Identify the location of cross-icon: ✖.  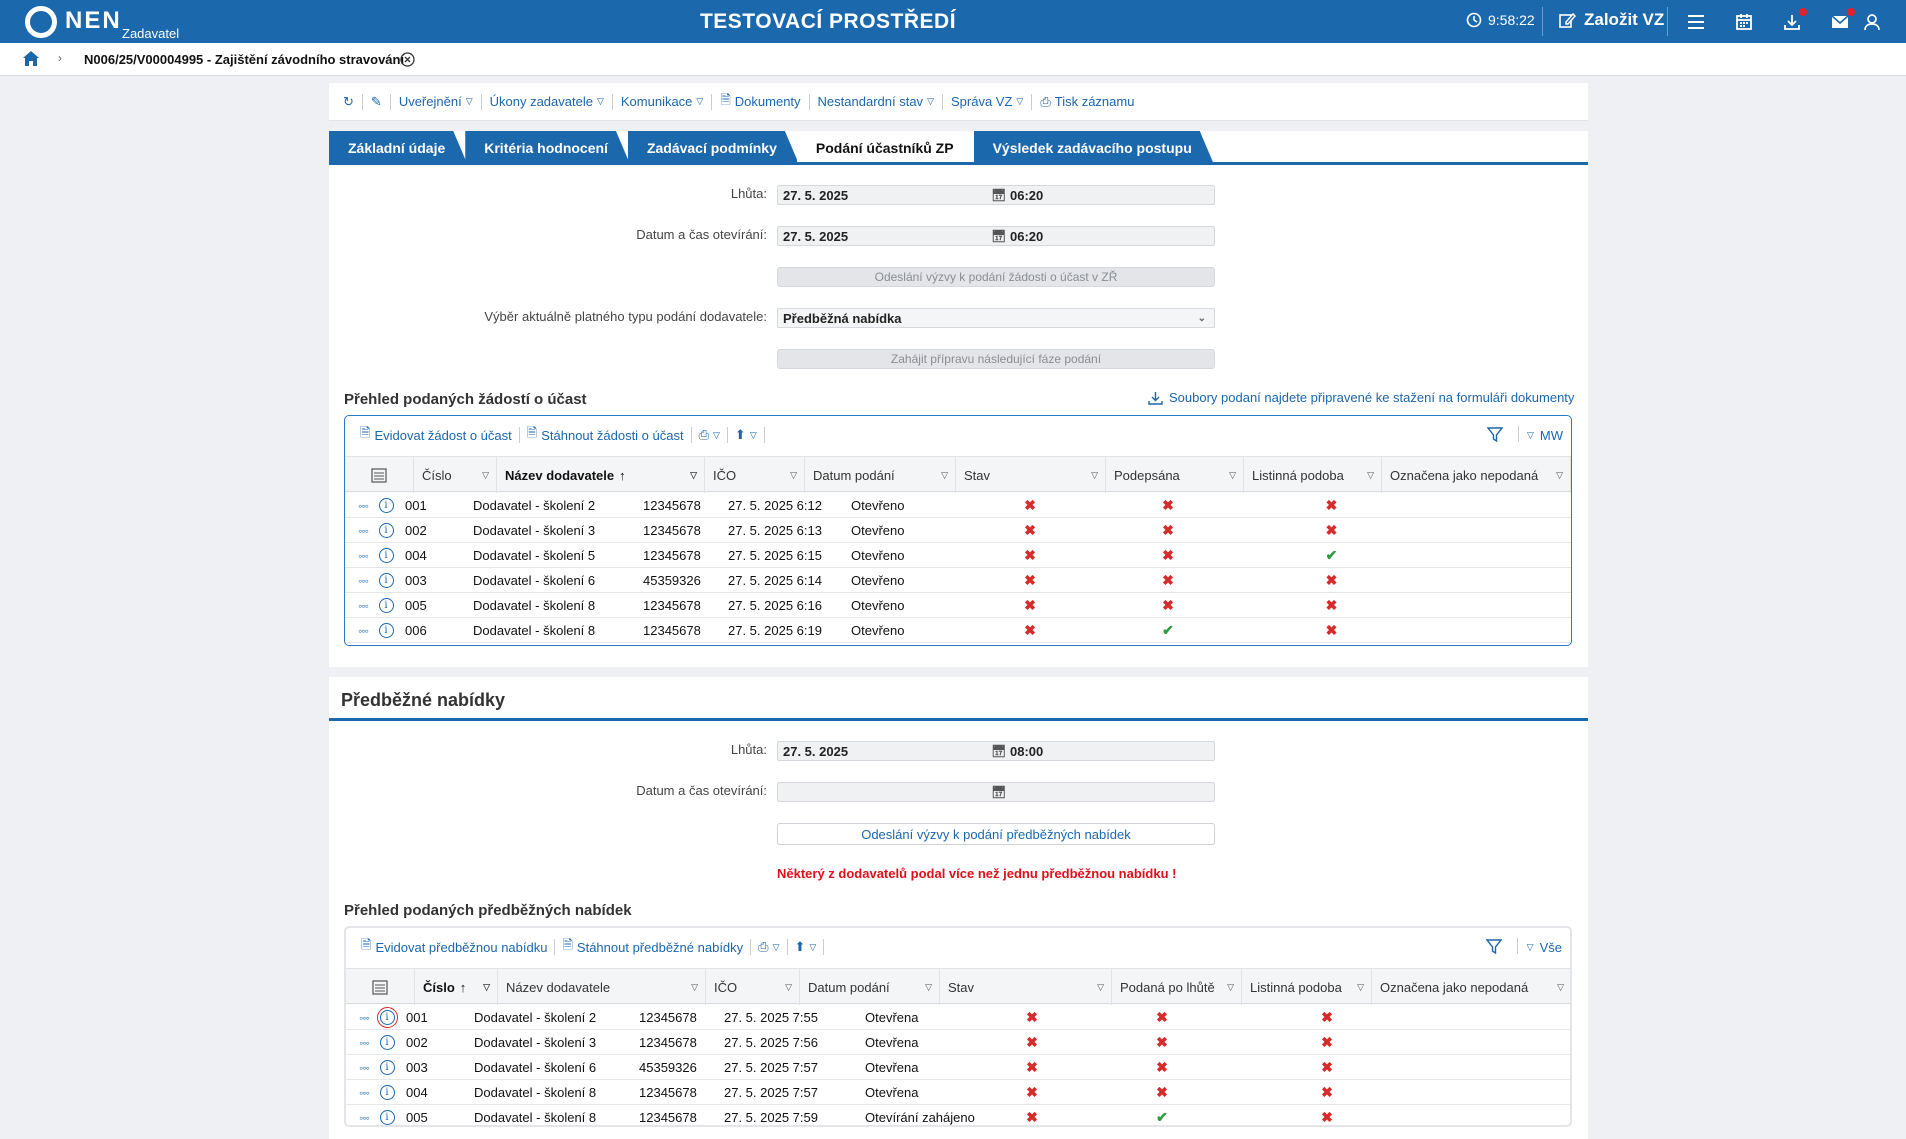
(1032, 1067).